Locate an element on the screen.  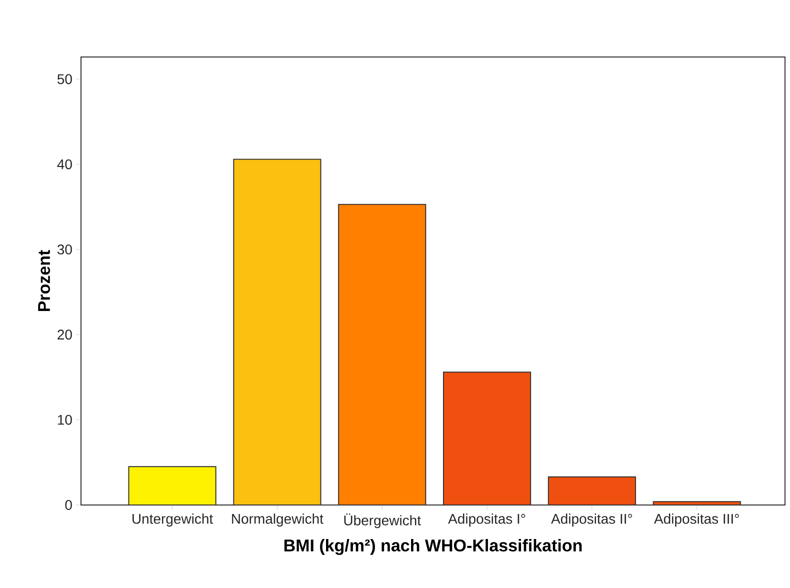
x-tick-label: Adipositas III° is located at coordinates (696, 520).